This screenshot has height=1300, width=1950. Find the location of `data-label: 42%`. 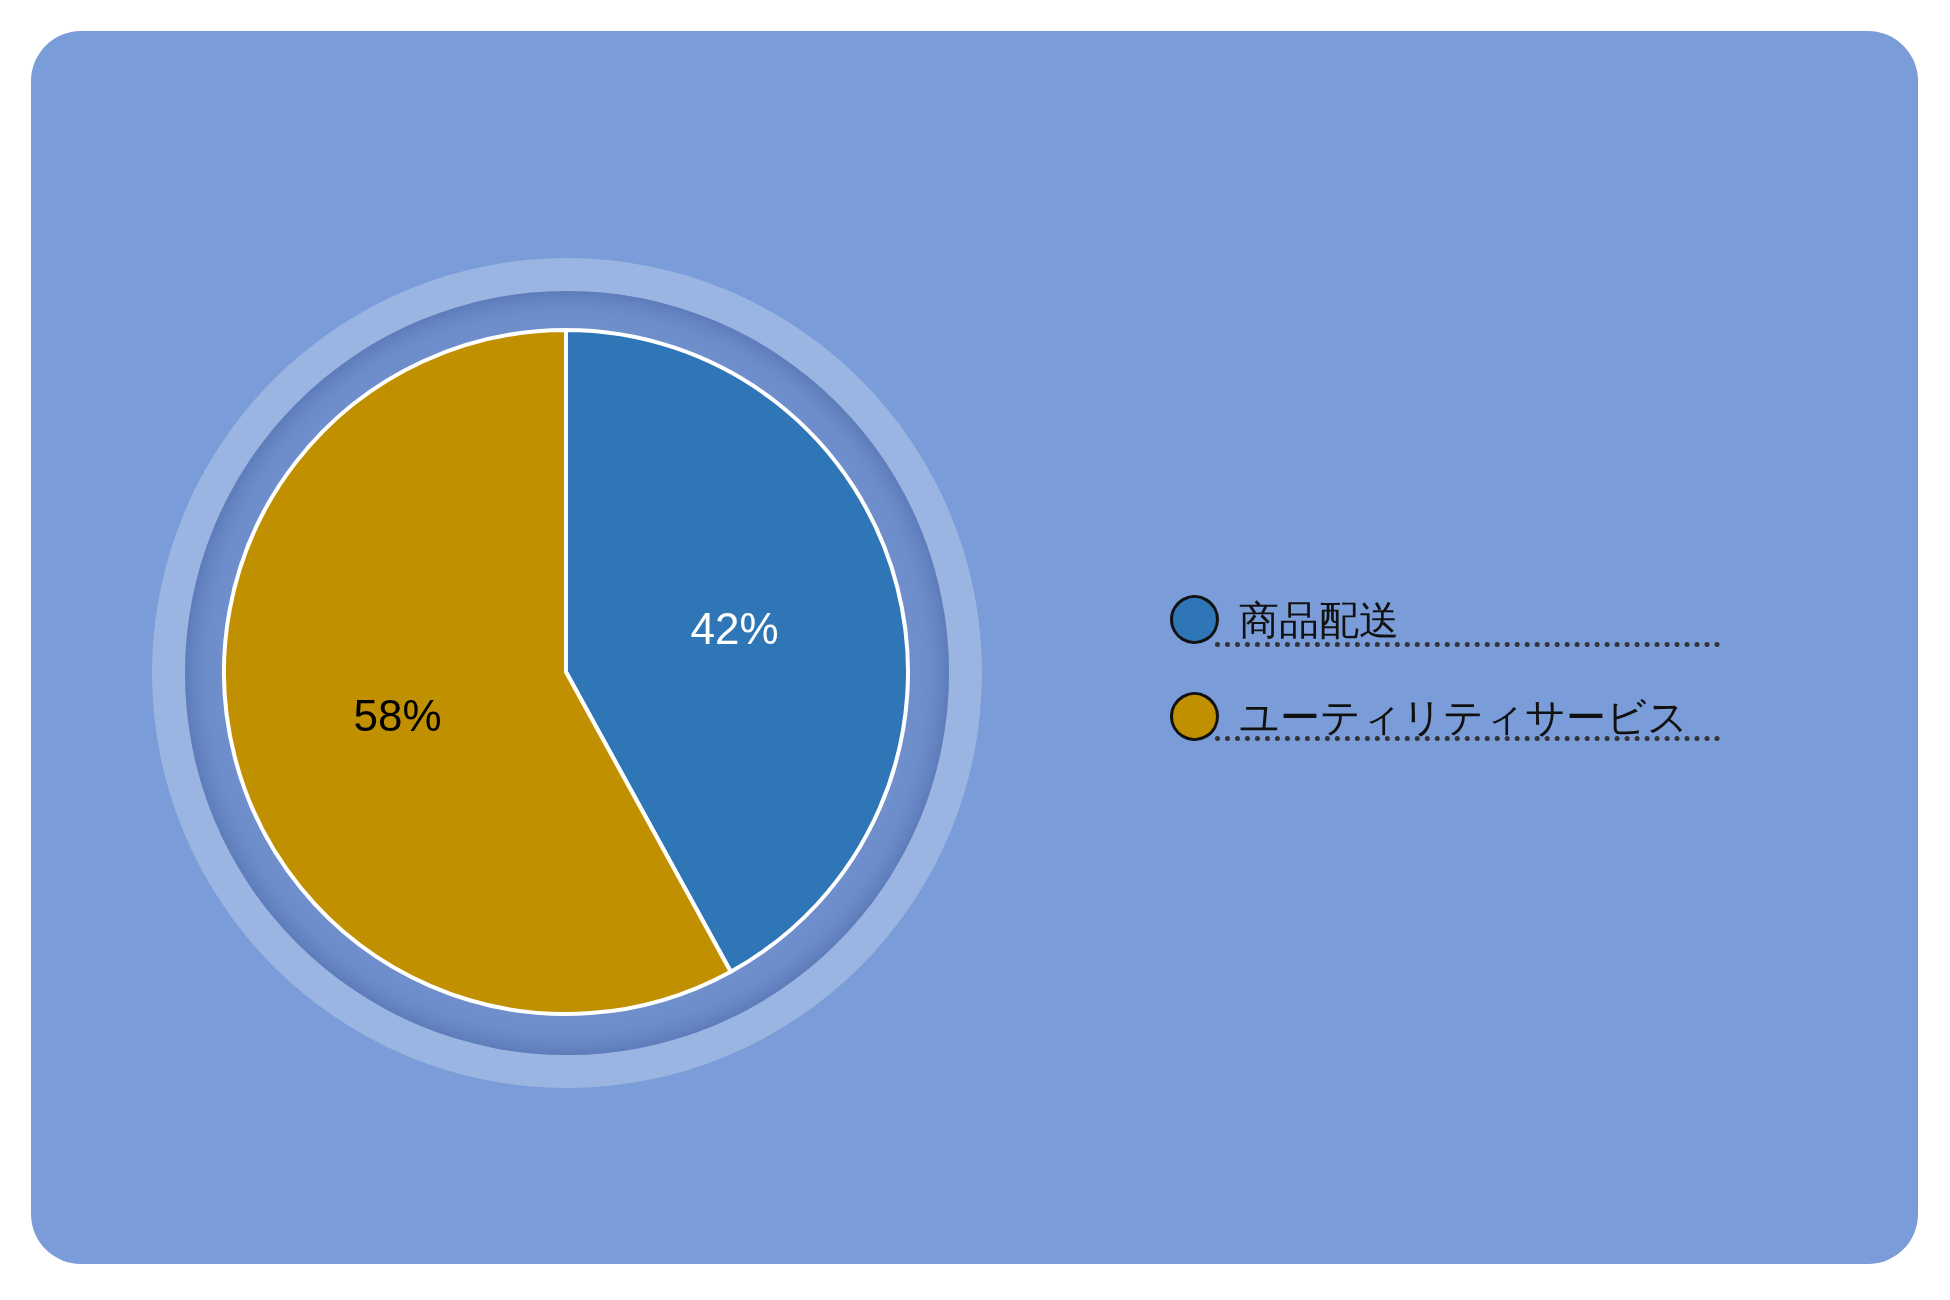

data-label: 42% is located at coordinates (734, 629).